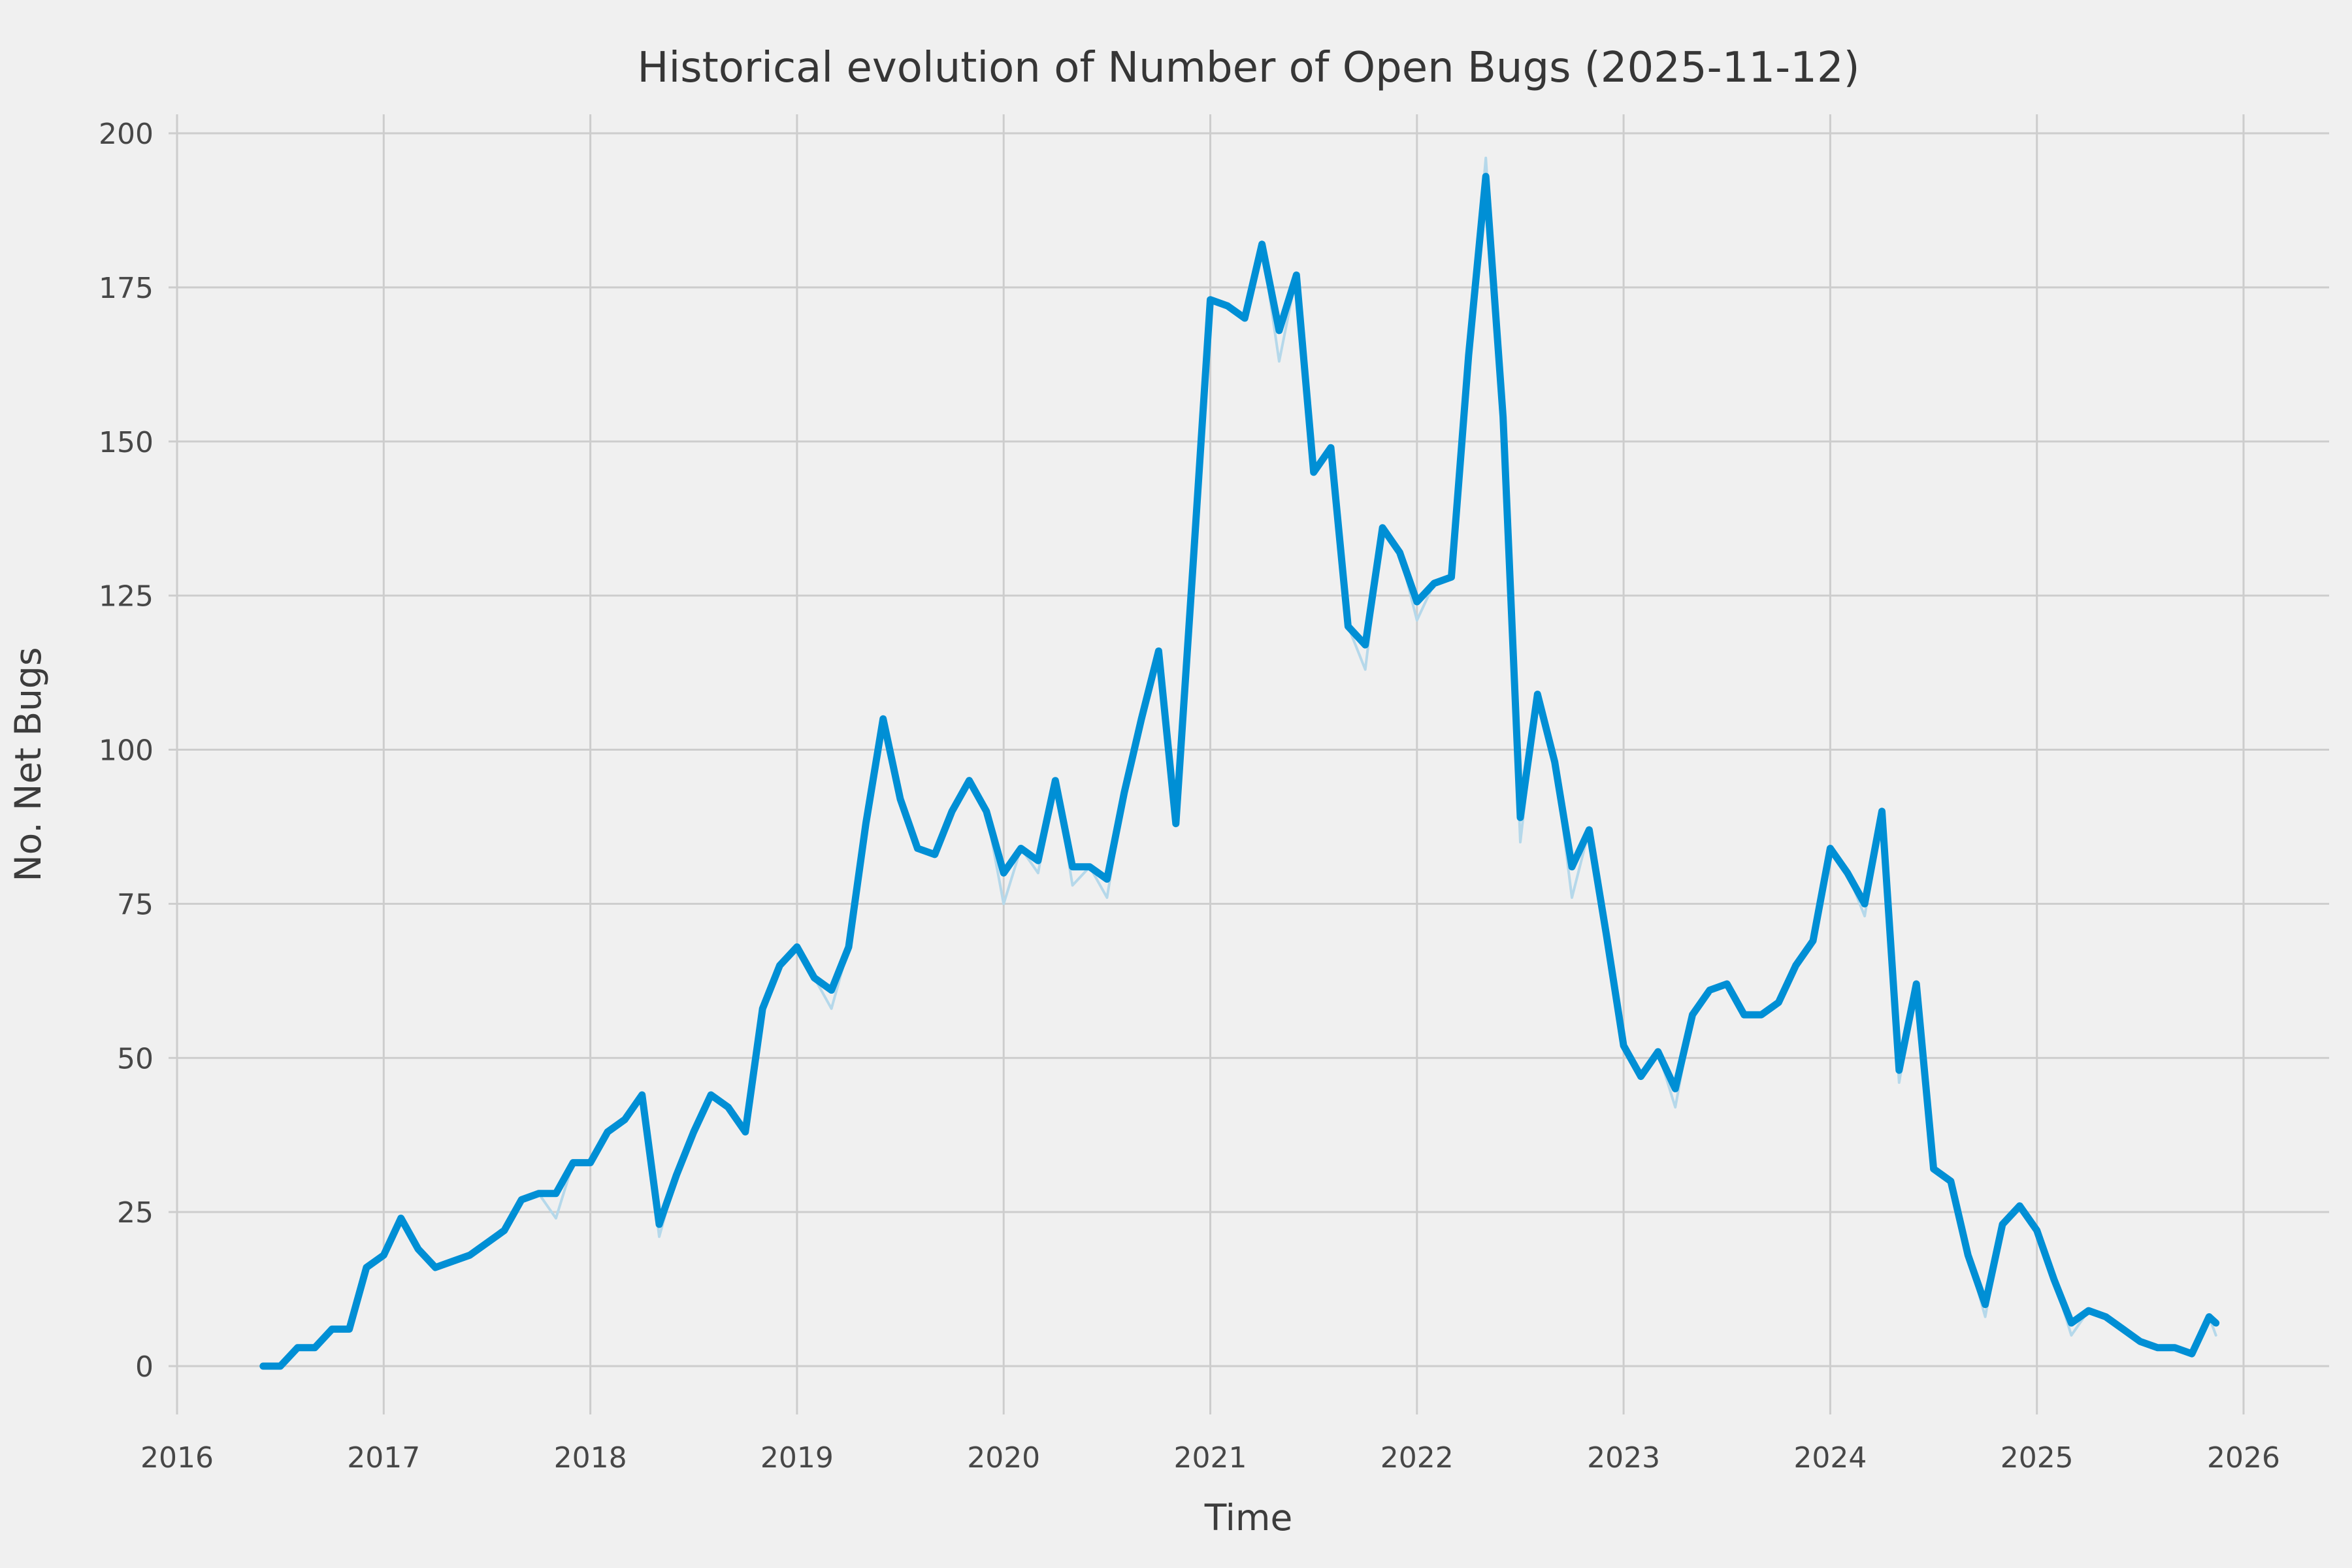  I want to click on x-axis-title: Time, so click(1248, 1518).